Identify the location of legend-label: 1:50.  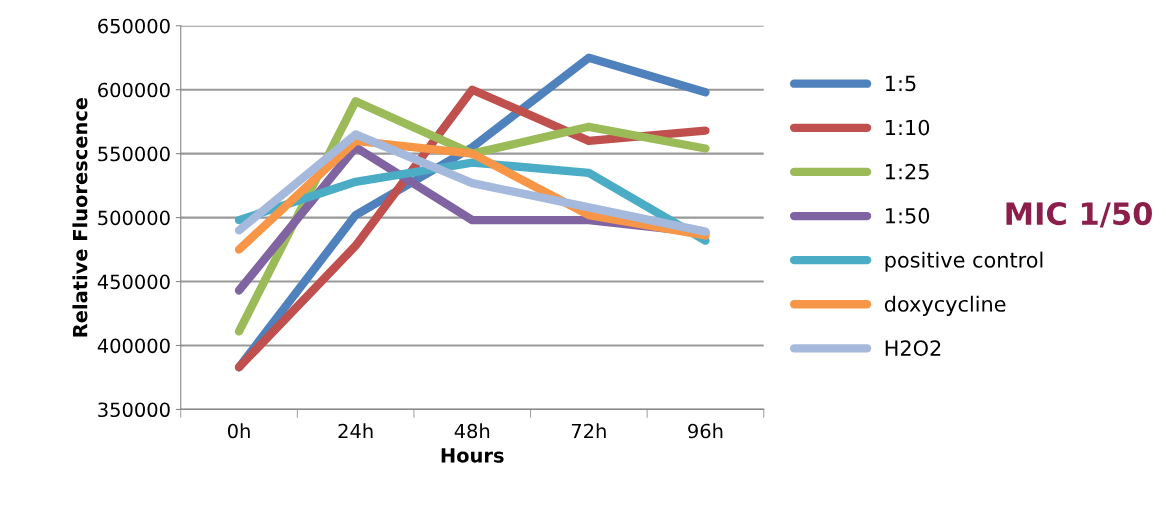
(908, 215).